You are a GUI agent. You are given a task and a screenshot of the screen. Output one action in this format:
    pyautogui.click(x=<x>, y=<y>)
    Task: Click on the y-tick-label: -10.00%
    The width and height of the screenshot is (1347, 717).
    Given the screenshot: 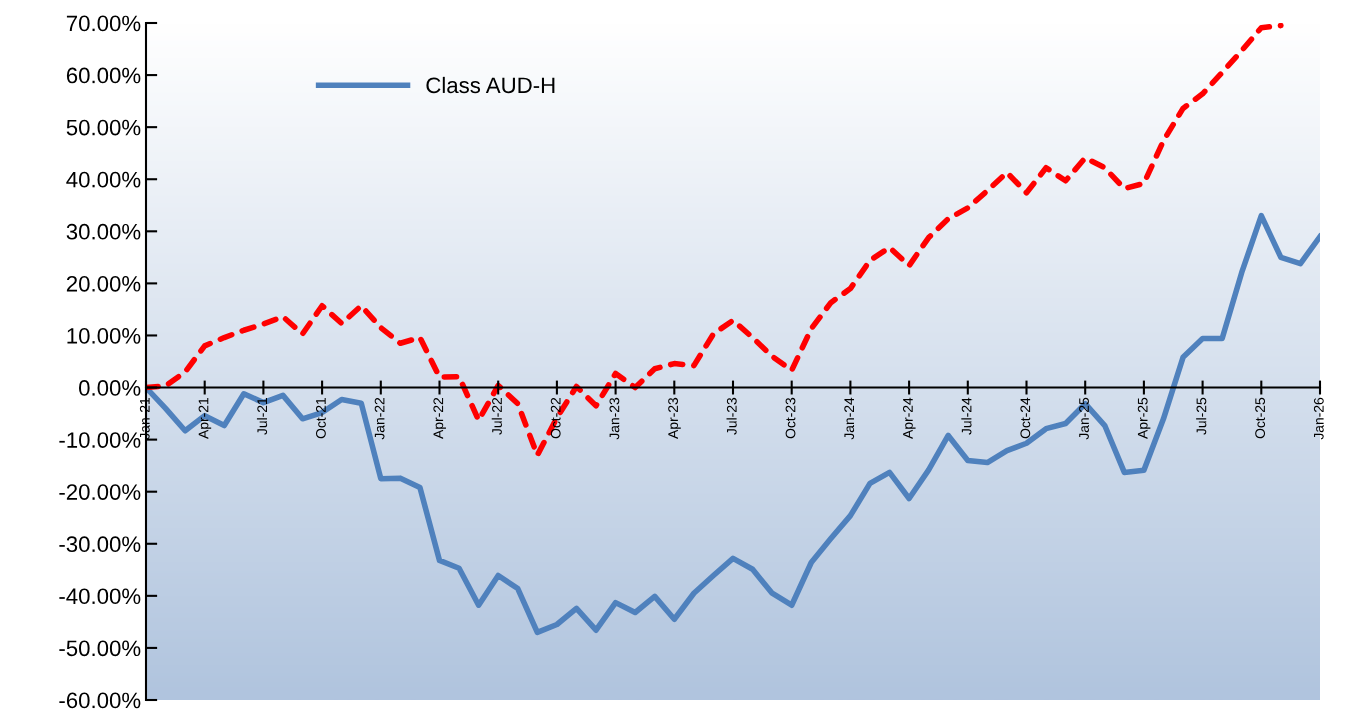 What is the action you would take?
    pyautogui.click(x=100, y=440)
    